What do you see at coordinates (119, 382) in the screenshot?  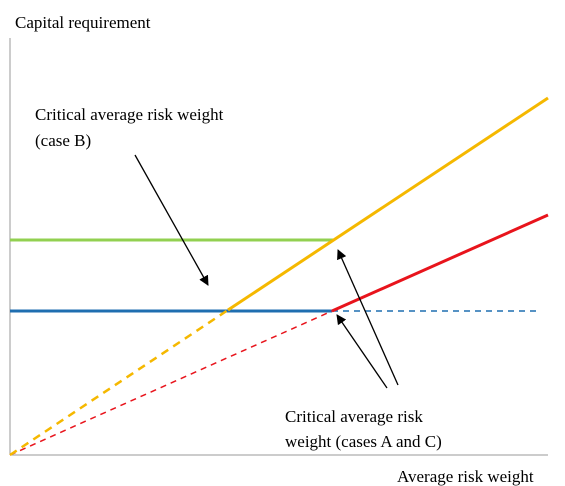 I see `yellow-dashed-line` at bounding box center [119, 382].